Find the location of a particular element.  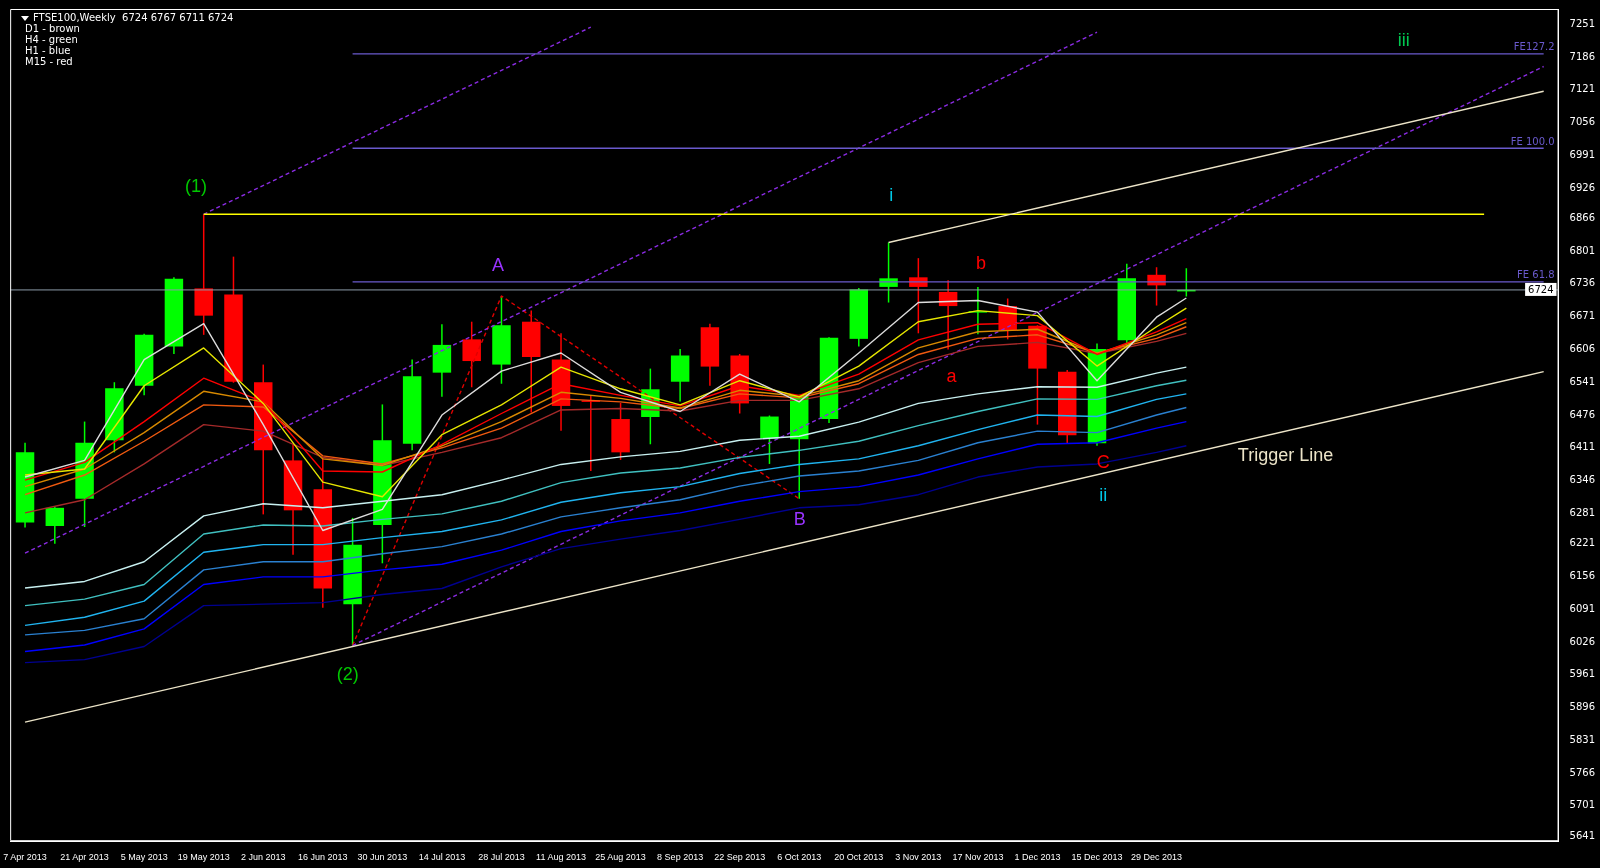

annotation: iii is located at coordinates (1403, 39).